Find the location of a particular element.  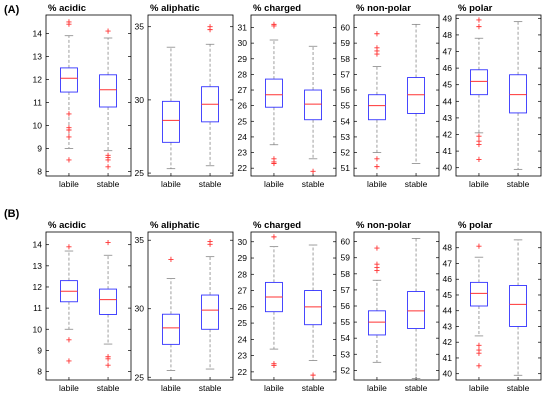

y-tick-label: 35 is located at coordinates (140, 27).